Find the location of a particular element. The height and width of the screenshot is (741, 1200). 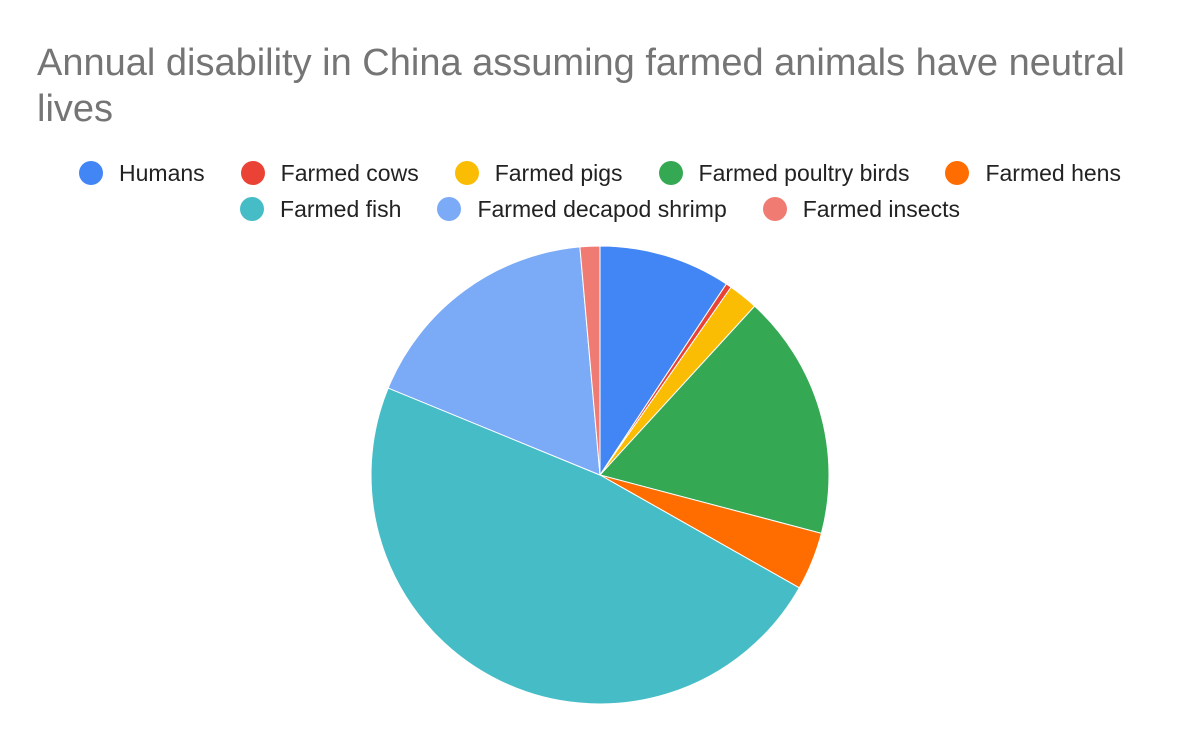

legend-label-farmed-pigs: Farmed pigs is located at coordinates (558, 172).